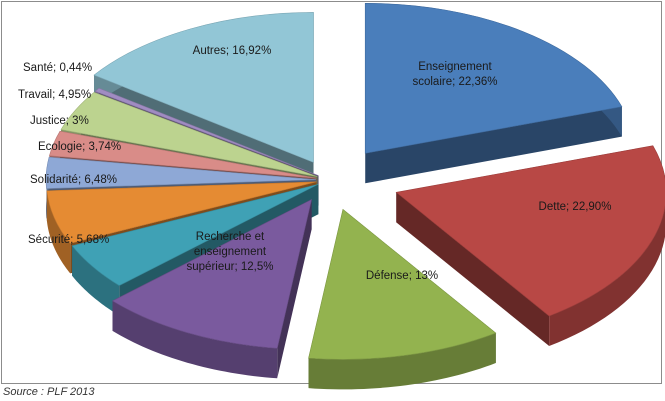  What do you see at coordinates (73, 180) in the screenshot?
I see `slice-label: Solidarité; 6,48%` at bounding box center [73, 180].